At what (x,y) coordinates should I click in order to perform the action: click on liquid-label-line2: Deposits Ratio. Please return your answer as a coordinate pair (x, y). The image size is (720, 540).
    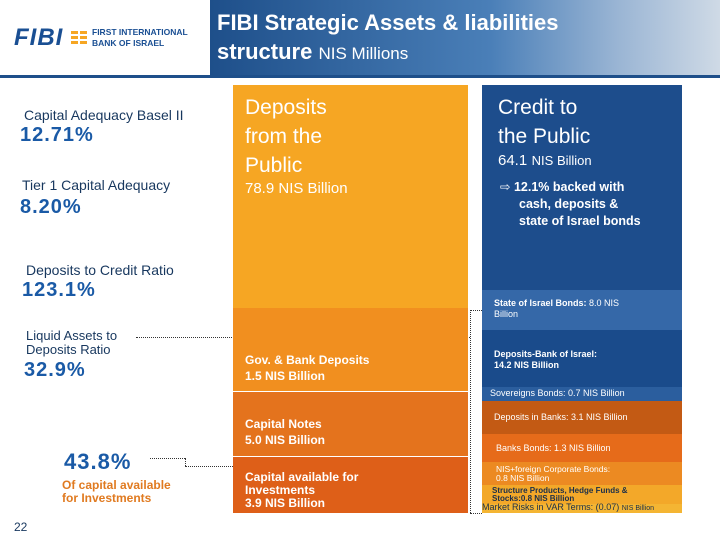
    Looking at the image, I should click on (68, 349).